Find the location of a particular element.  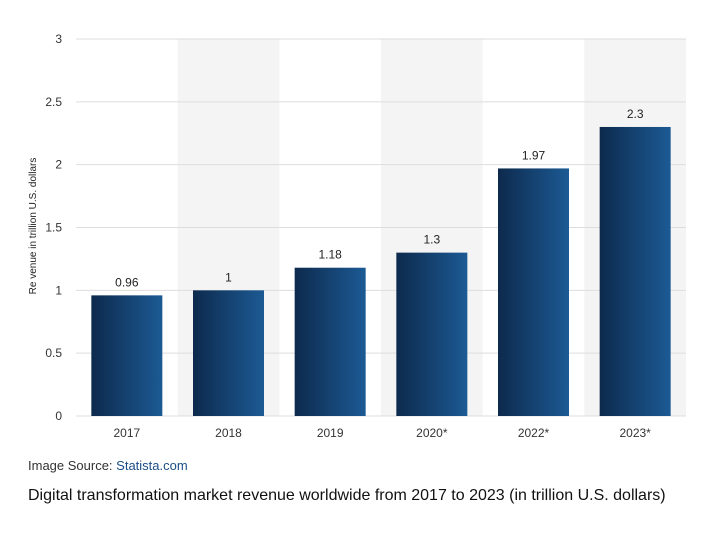

bar-2022* is located at coordinates (533, 292).